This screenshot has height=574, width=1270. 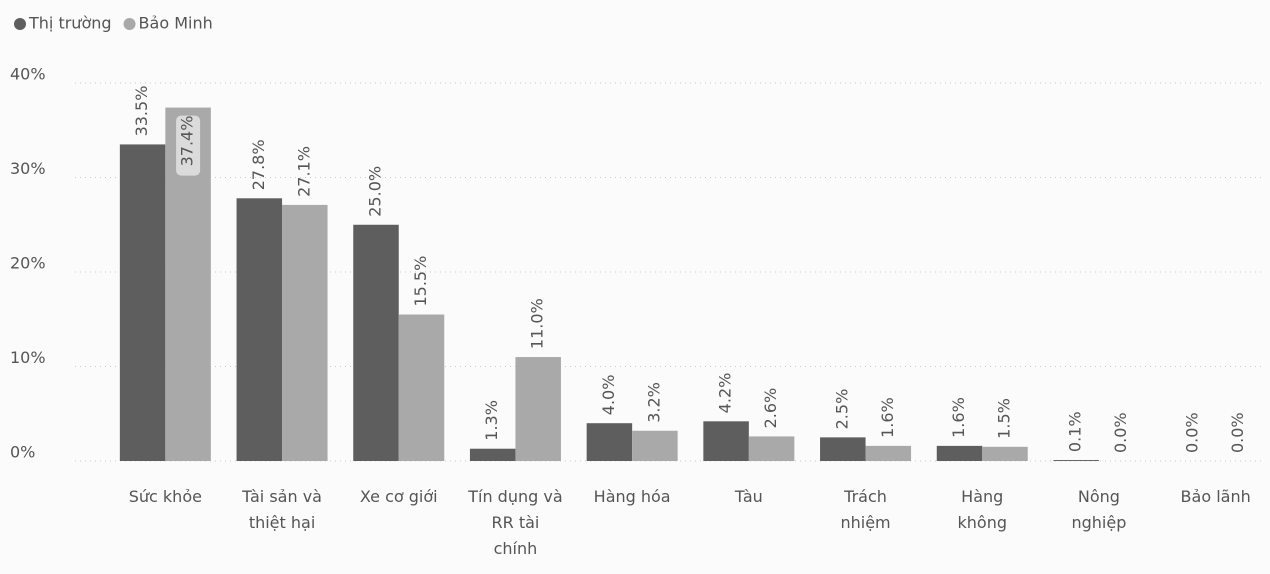 What do you see at coordinates (982, 509) in the screenshot?
I see `x-tick-label: Hàng không` at bounding box center [982, 509].